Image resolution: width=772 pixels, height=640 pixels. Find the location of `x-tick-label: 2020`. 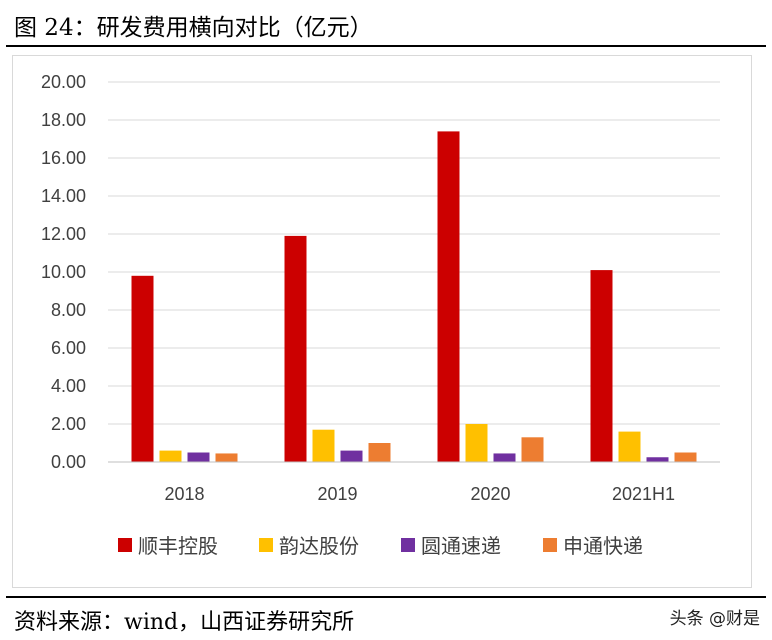

x-tick-label: 2020 is located at coordinates (490, 494).